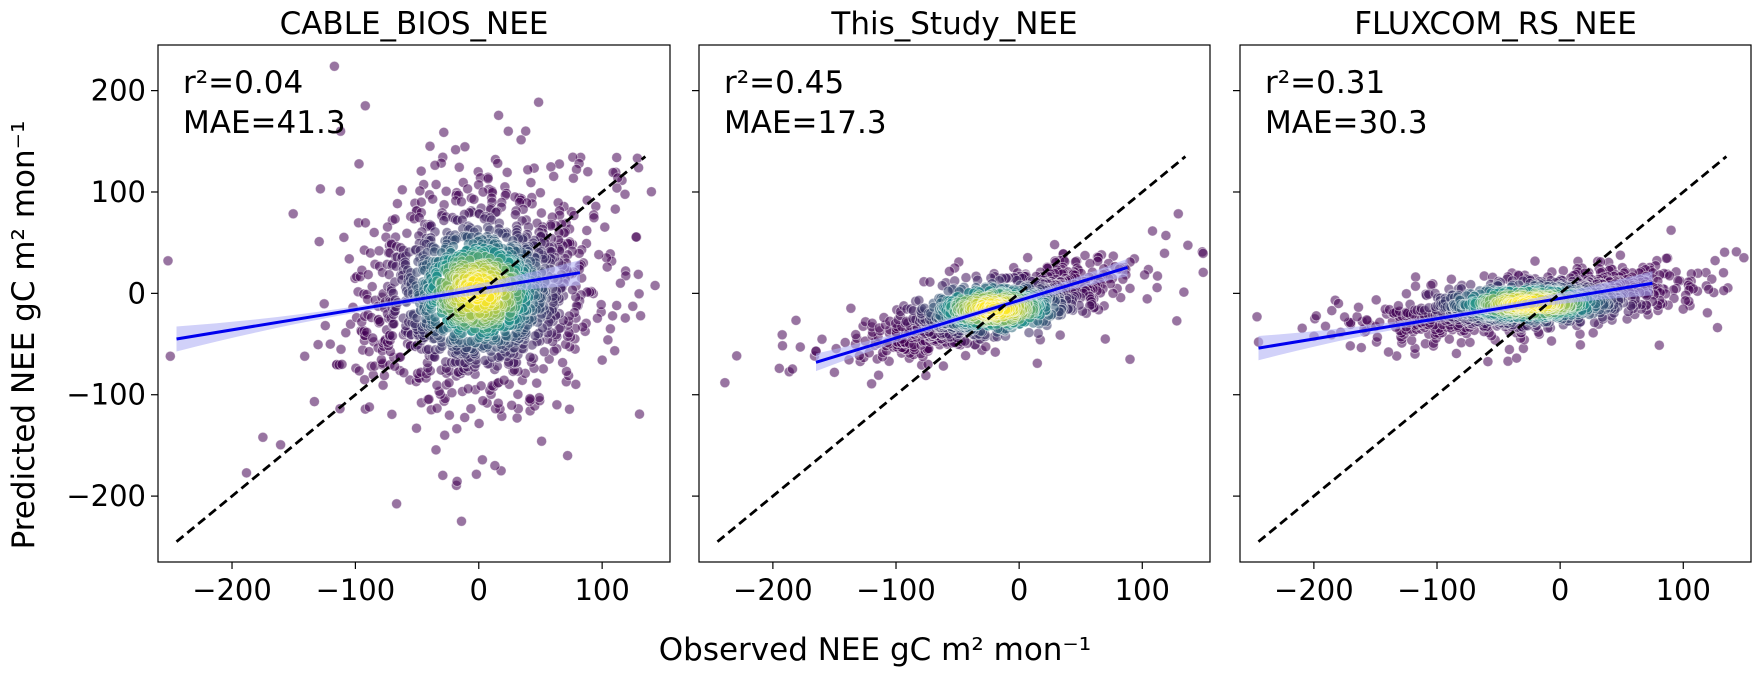 The width and height of the screenshot is (1759, 678). I want to click on r2-annotation: r²=0.45, so click(784, 83).